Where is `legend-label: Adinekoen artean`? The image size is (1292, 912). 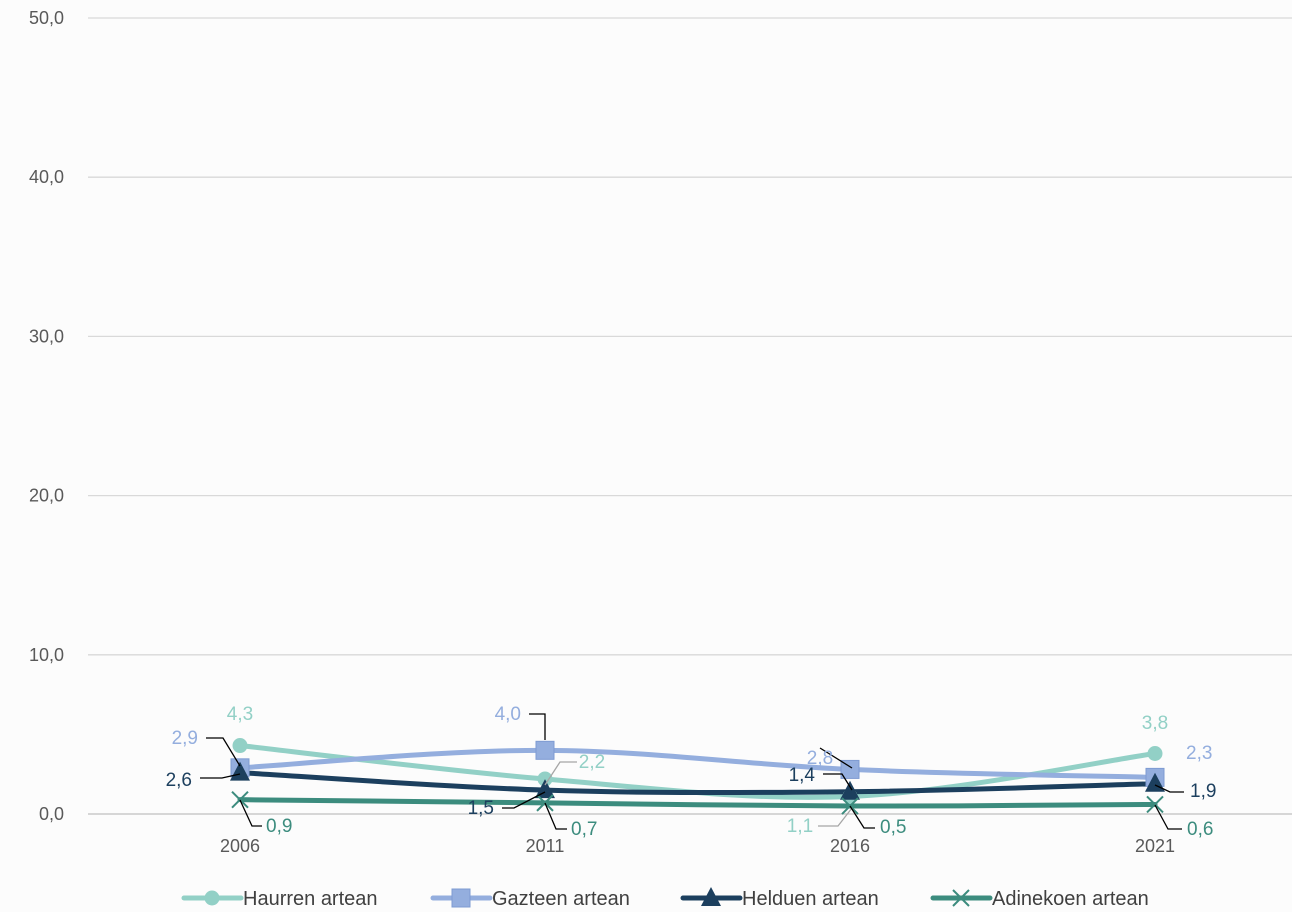 legend-label: Adinekoen artean is located at coordinates (1070, 899).